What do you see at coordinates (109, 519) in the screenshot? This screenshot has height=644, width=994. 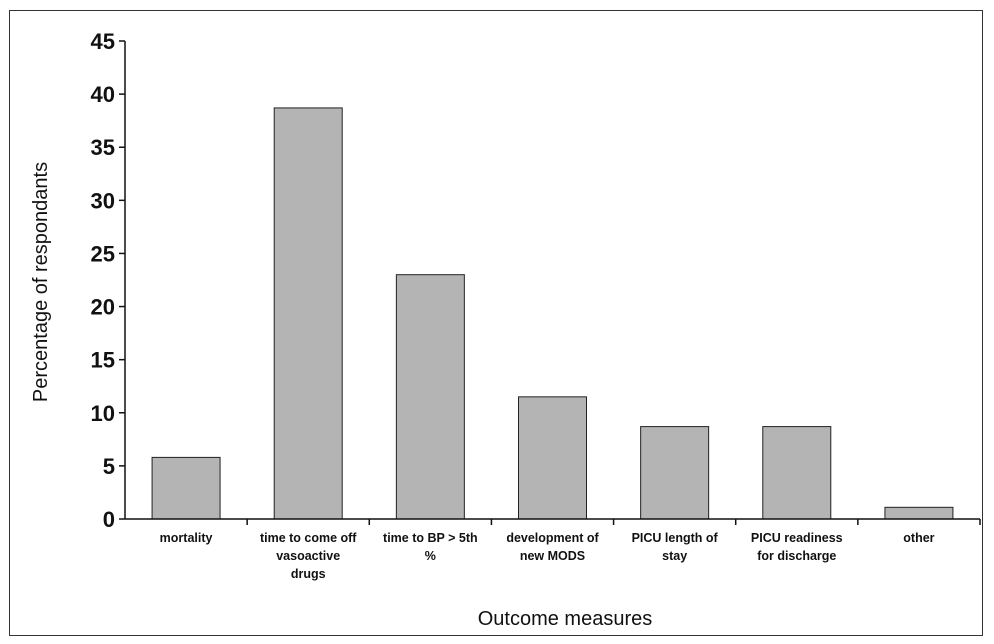 I see `y-tick-label: 0` at bounding box center [109, 519].